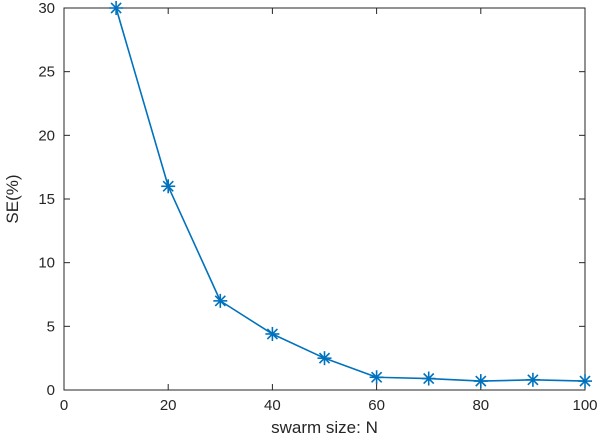 The width and height of the screenshot is (600, 443). Describe the element at coordinates (376, 405) in the screenshot. I see `x-tick-label: 60` at that location.